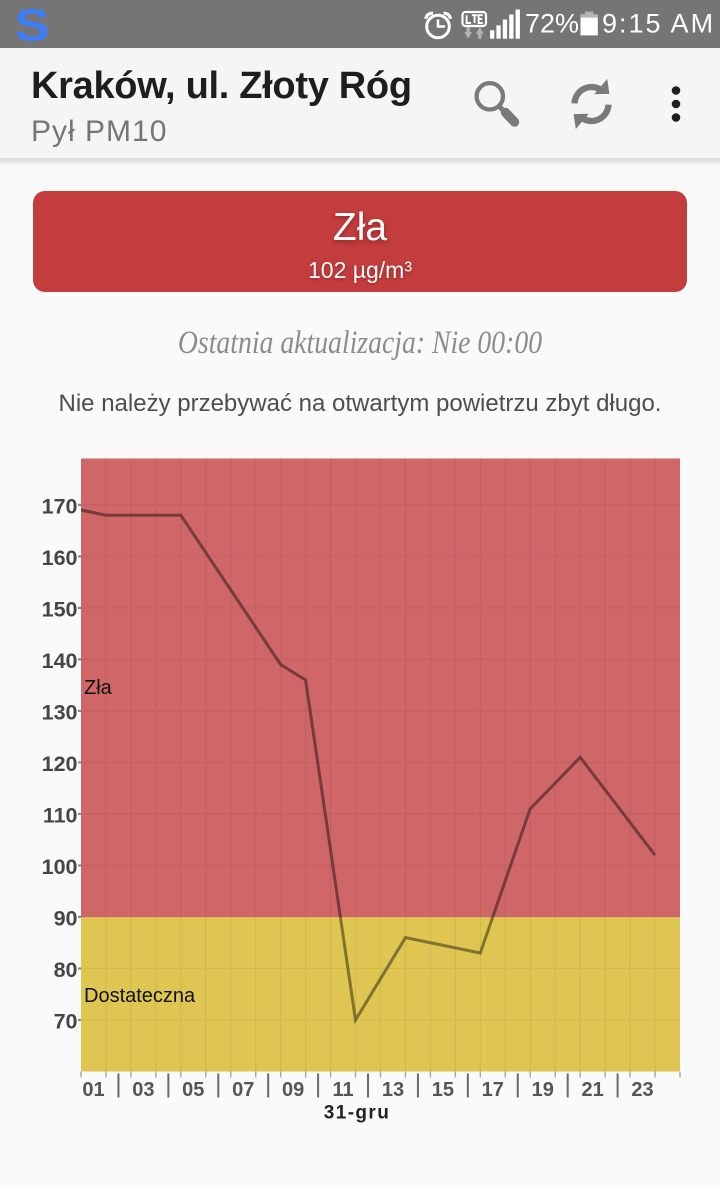 The image size is (720, 1188). Describe the element at coordinates (552, 23) in the screenshot. I see `svg-text: 72%` at that location.